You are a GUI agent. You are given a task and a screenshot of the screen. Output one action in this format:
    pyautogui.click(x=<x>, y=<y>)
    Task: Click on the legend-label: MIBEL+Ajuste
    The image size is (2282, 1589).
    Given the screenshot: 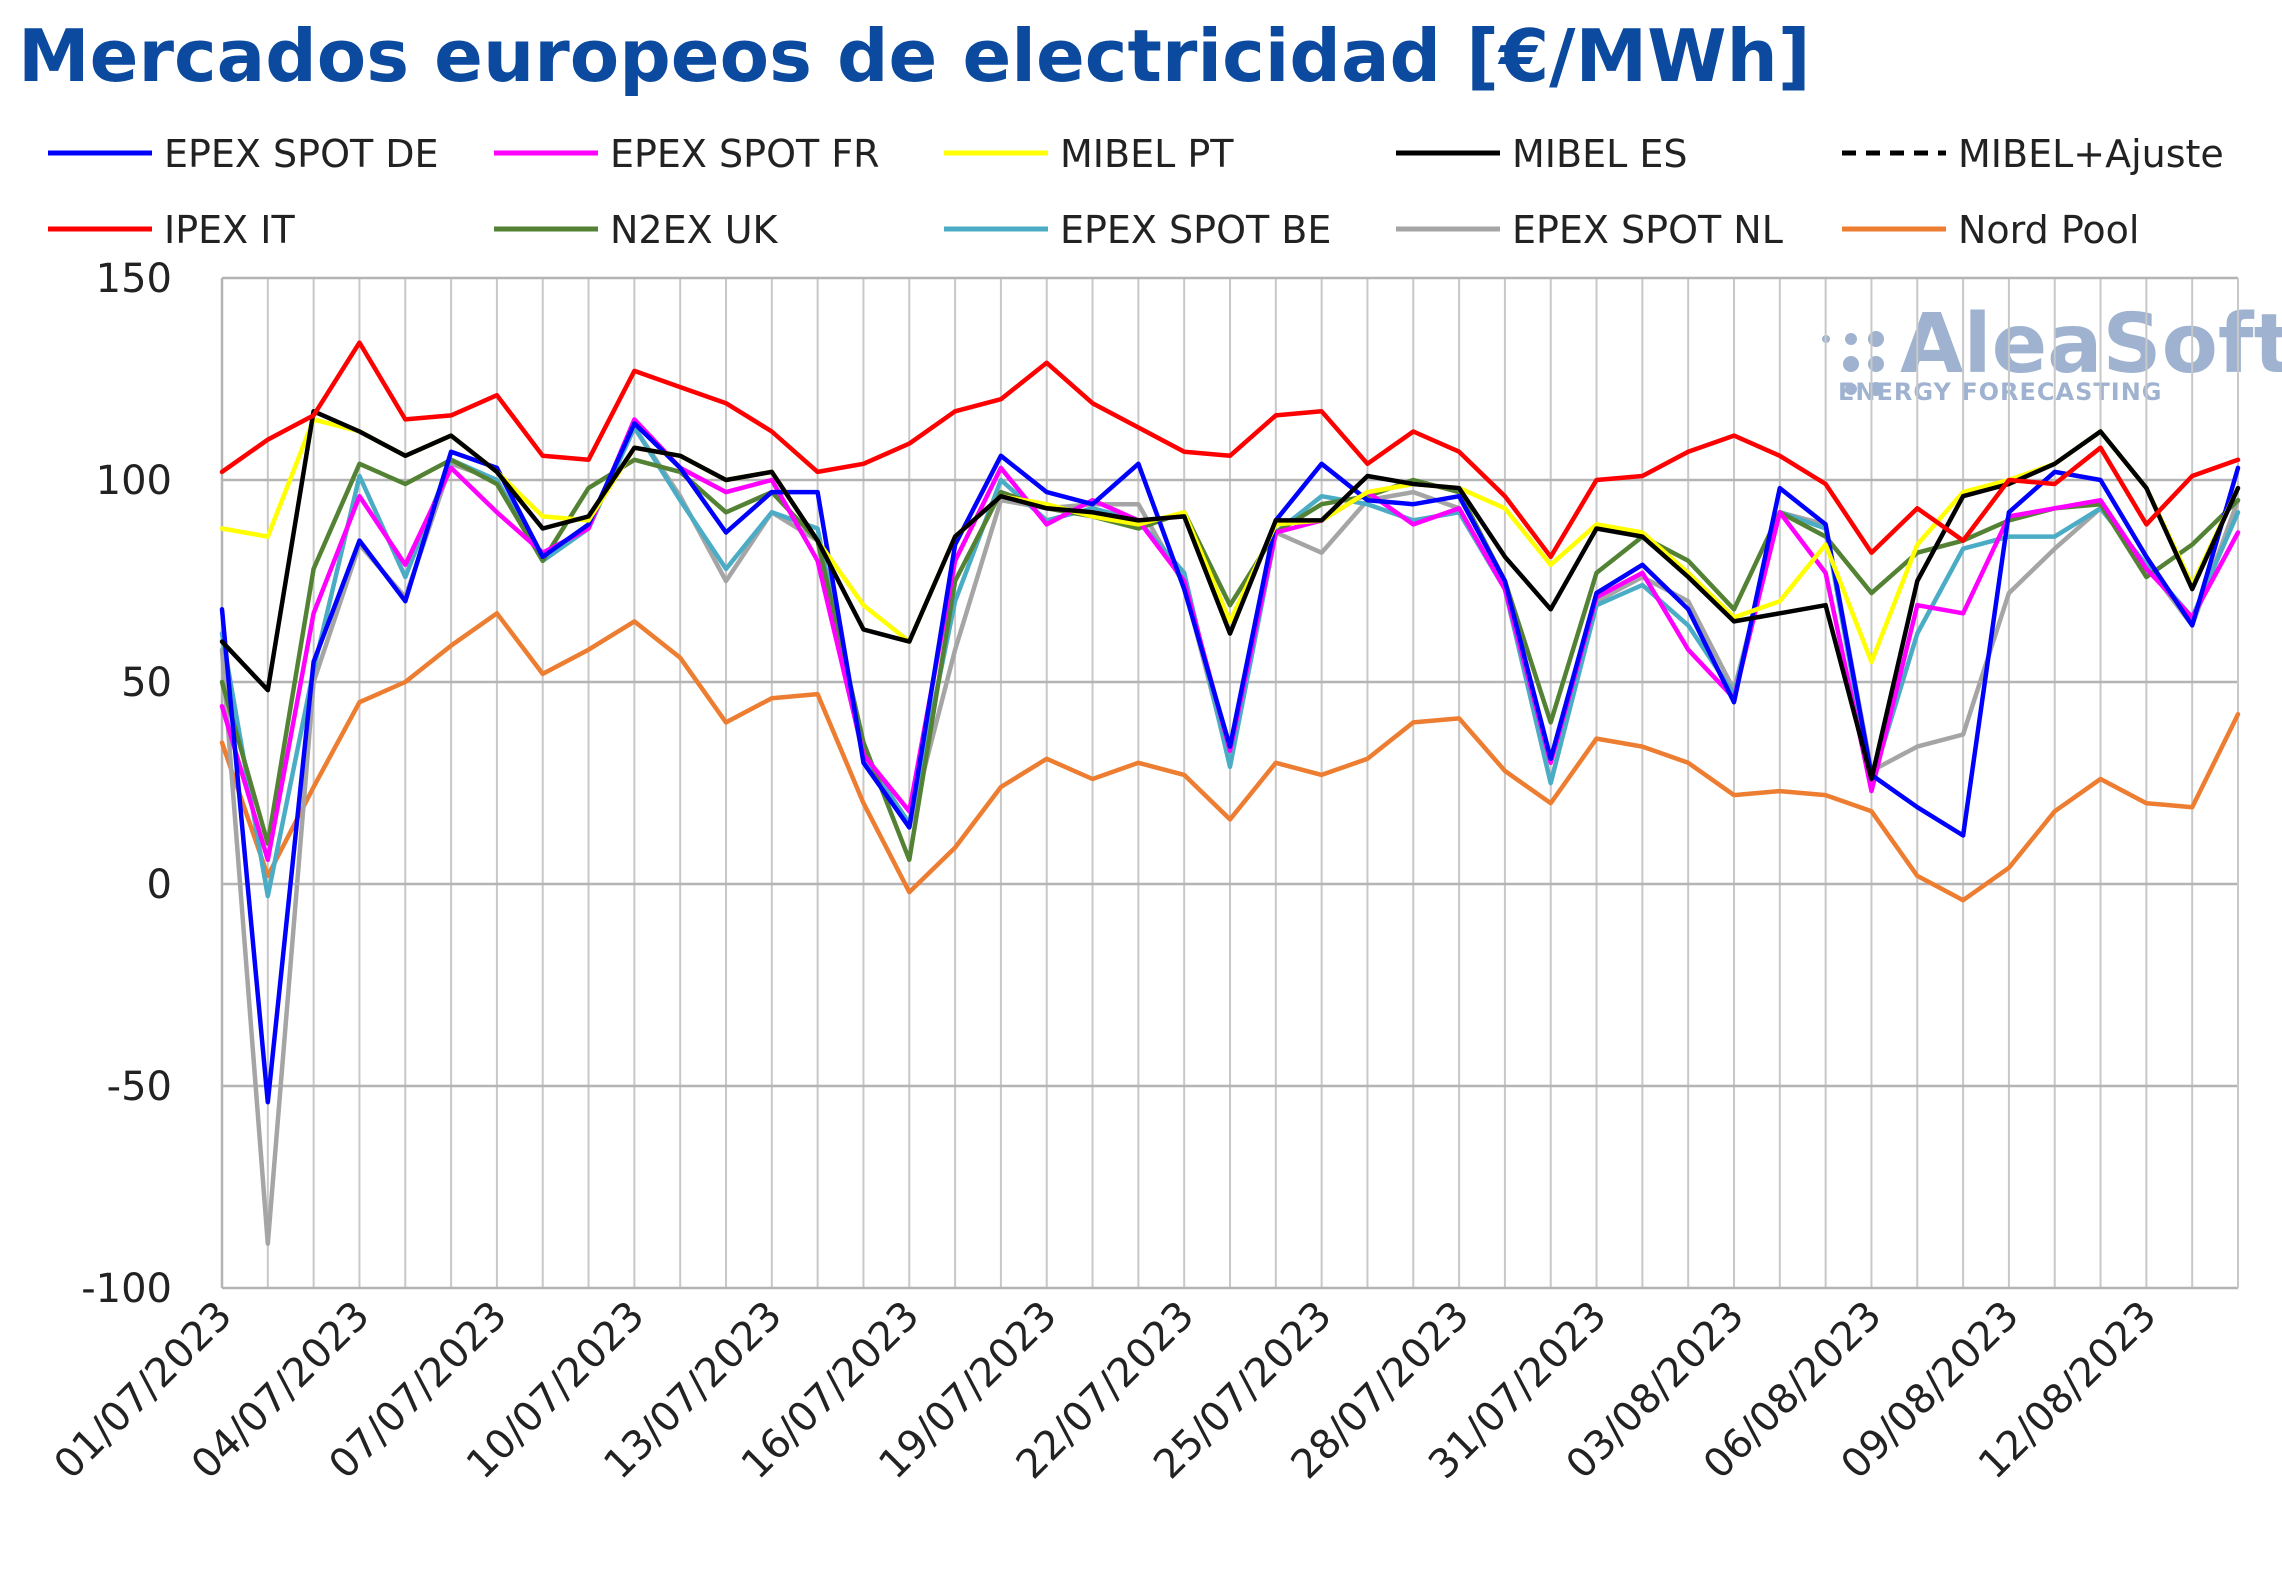 What is the action you would take?
    pyautogui.click(x=2091, y=154)
    